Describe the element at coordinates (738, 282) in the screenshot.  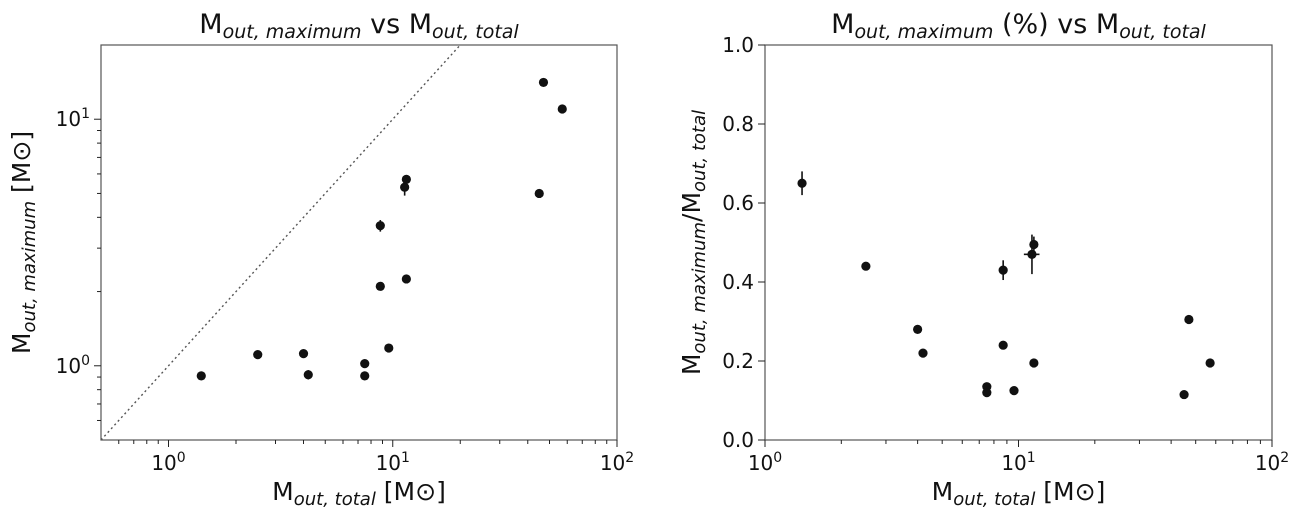
I see `y-tick-label: 0.4` at that location.